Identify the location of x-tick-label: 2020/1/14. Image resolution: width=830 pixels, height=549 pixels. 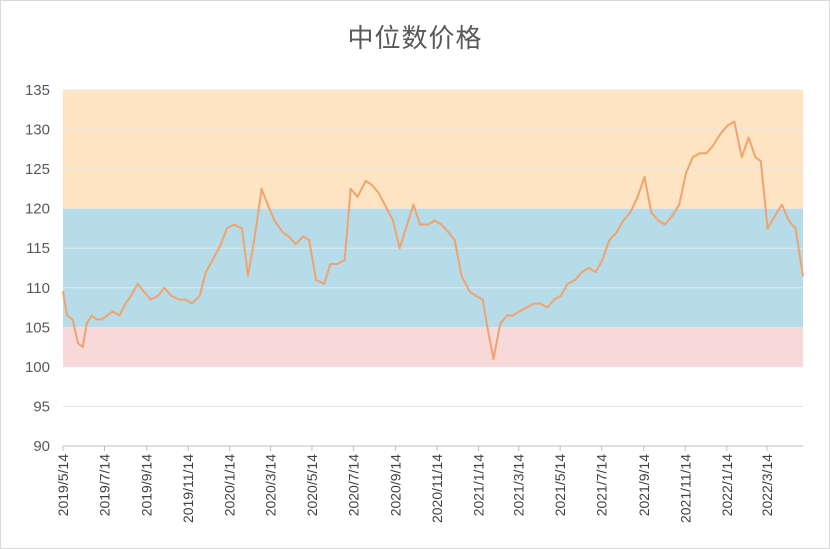
(230, 485).